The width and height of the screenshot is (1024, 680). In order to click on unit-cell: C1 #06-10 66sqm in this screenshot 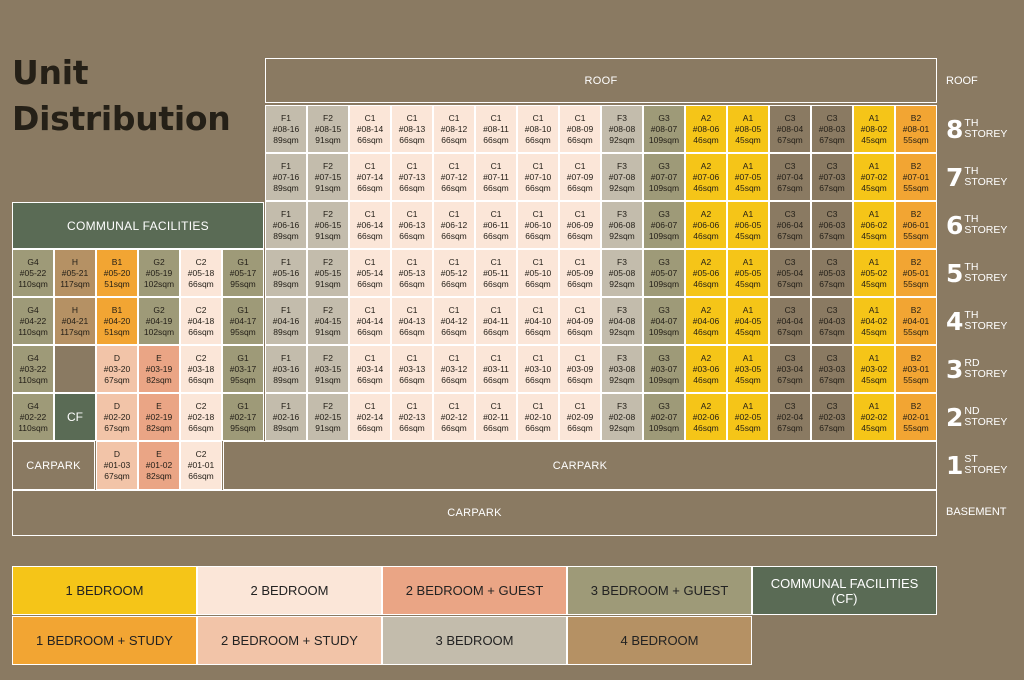, I will do `click(538, 225)`.